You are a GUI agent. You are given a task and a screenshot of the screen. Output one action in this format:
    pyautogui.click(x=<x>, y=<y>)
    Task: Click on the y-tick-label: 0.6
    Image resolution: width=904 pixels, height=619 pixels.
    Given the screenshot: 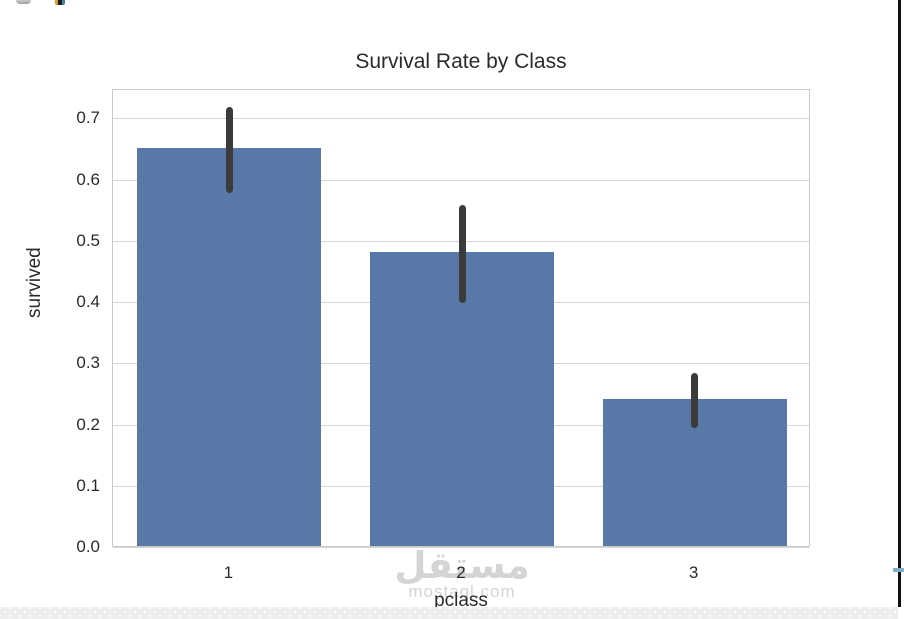 What is the action you would take?
    pyautogui.click(x=88, y=179)
    